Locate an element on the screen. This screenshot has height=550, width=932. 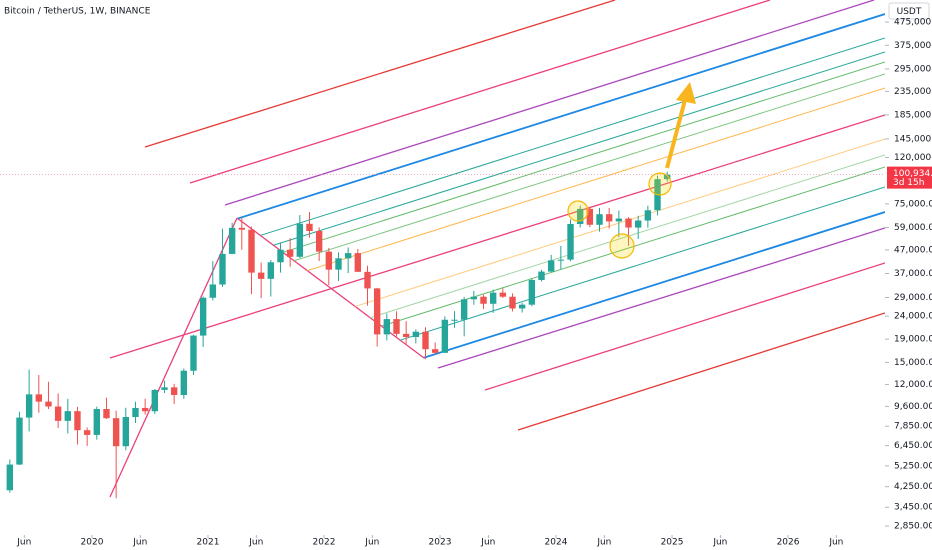
x-tick-label: 2022 is located at coordinates (324, 543).